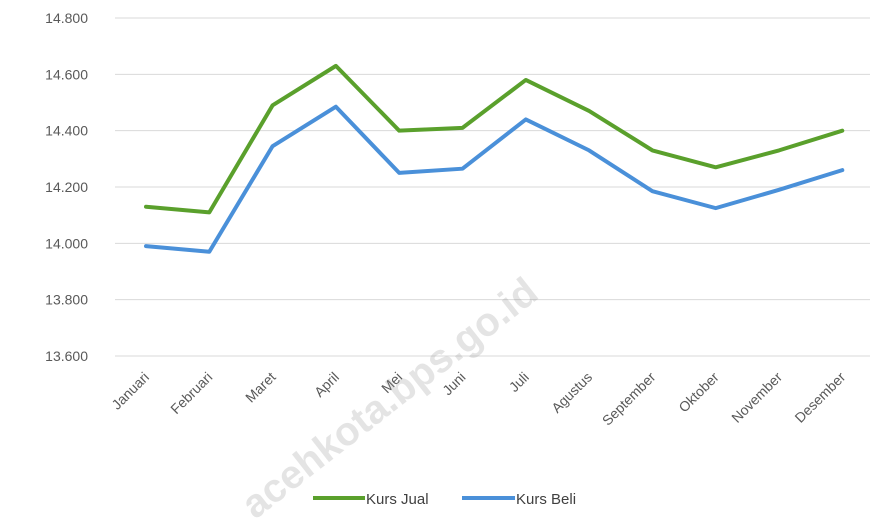 This screenshot has height=525, width=873. I want to click on legend: Kurs Jual Kurs Beli, so click(444, 499).